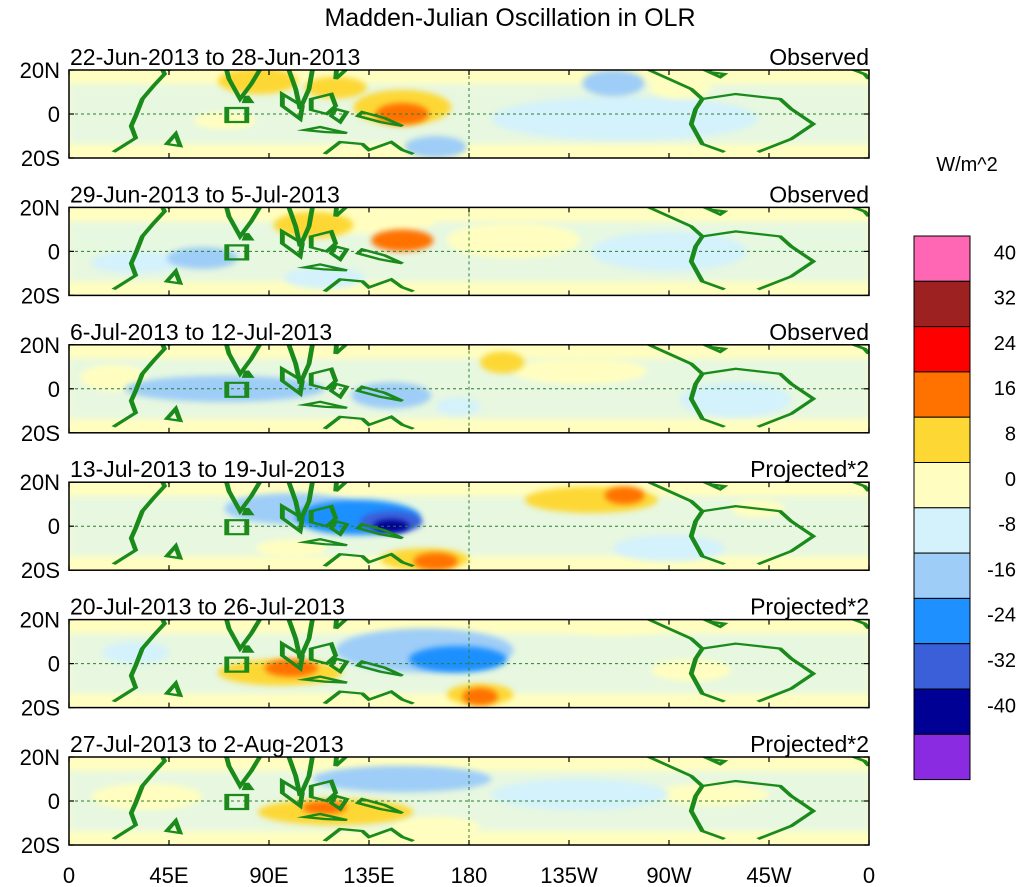  I want to click on colorbar: W/m^2 40 32 24 16 8 0 -8 -16 -24 -32 -40, so click(964, 467).